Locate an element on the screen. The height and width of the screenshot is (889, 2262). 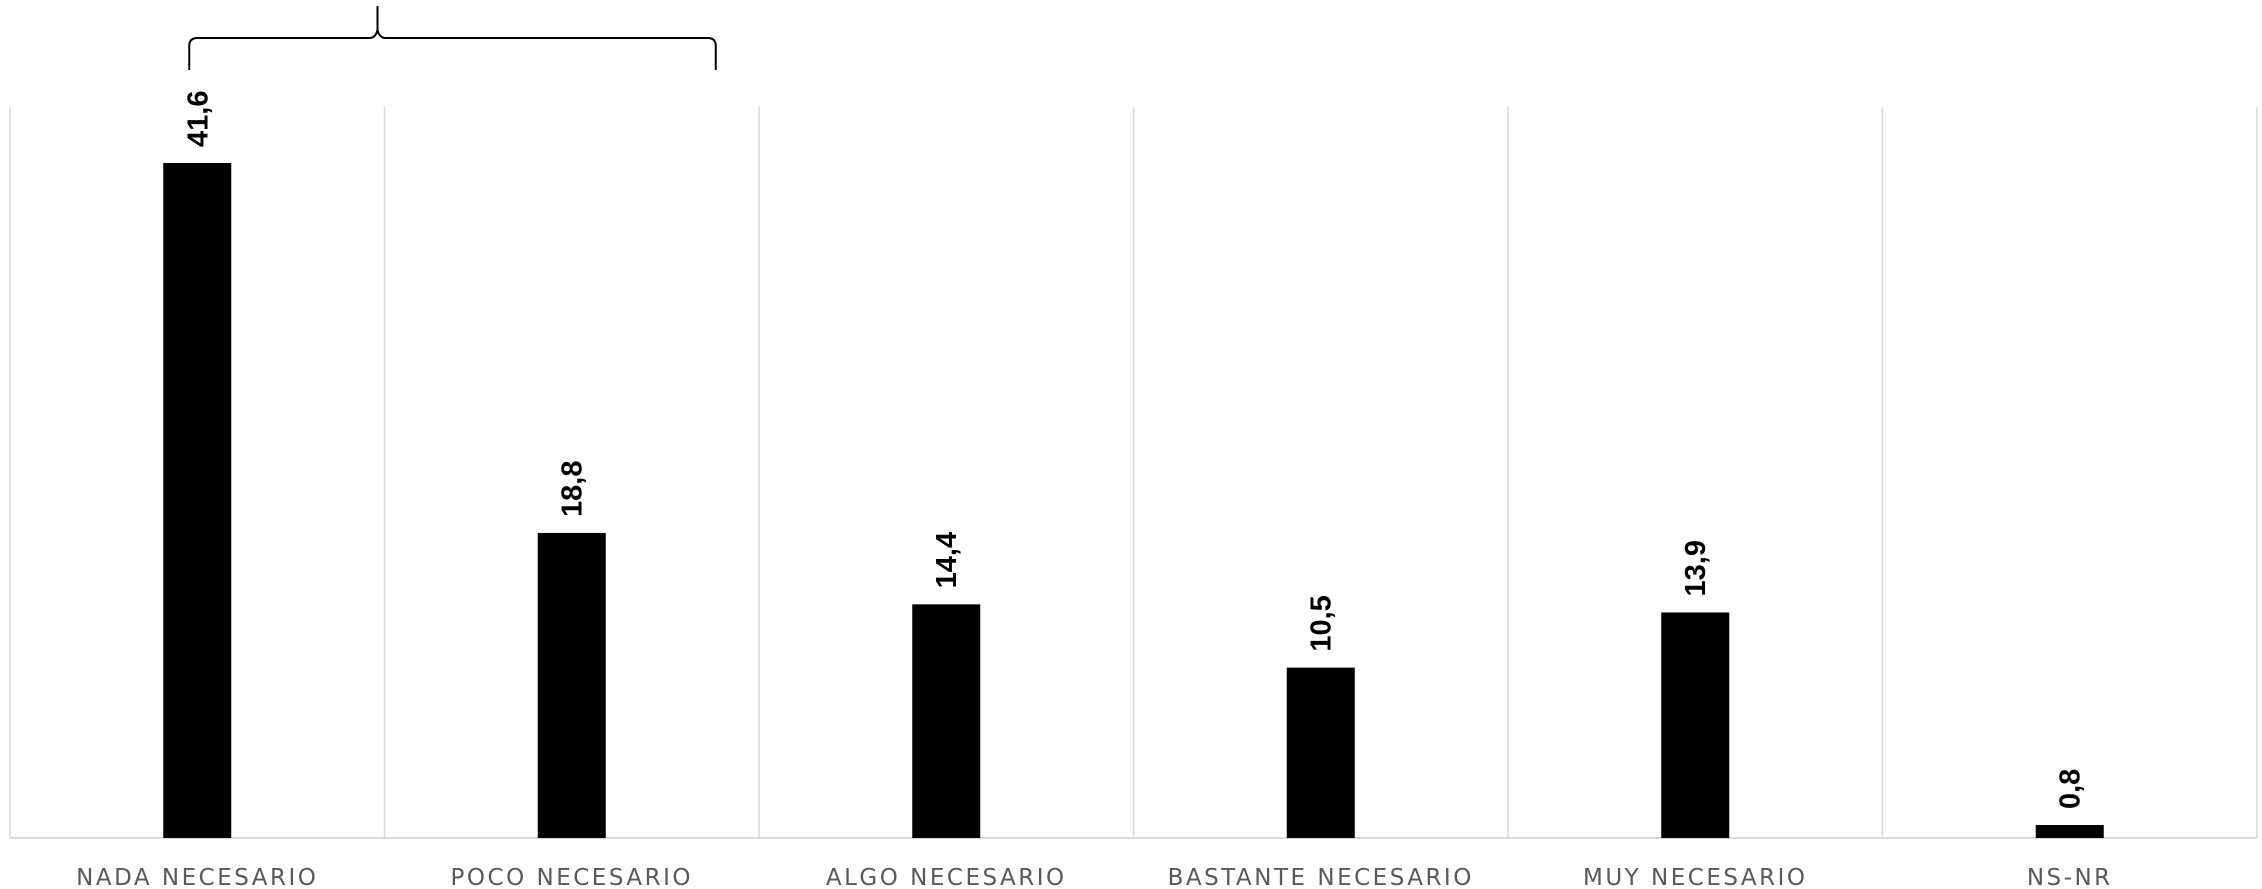
data-label: 10,5 is located at coordinates (1322, 623).